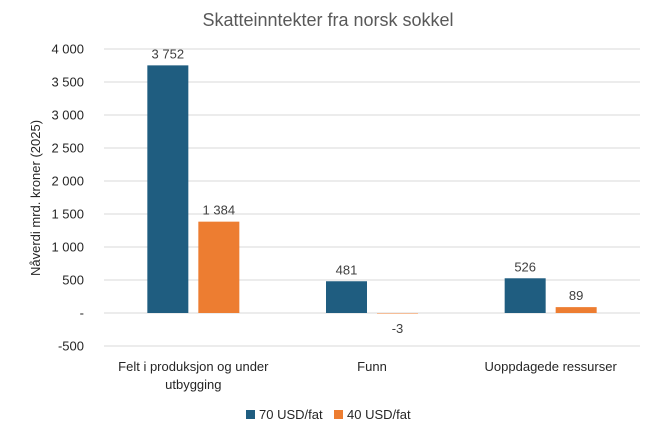  What do you see at coordinates (372, 366) in the screenshot?
I see `category-label: Funn` at bounding box center [372, 366].